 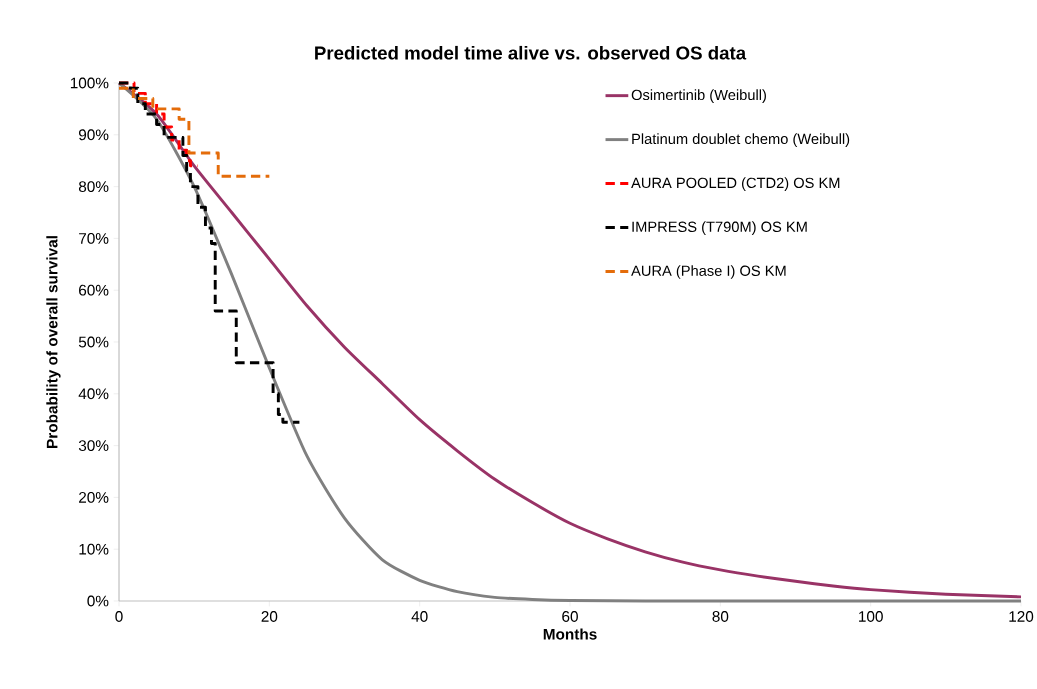 What do you see at coordinates (708, 272) in the screenshot?
I see `legend-label: AURA (Phase I) OS KM` at bounding box center [708, 272].